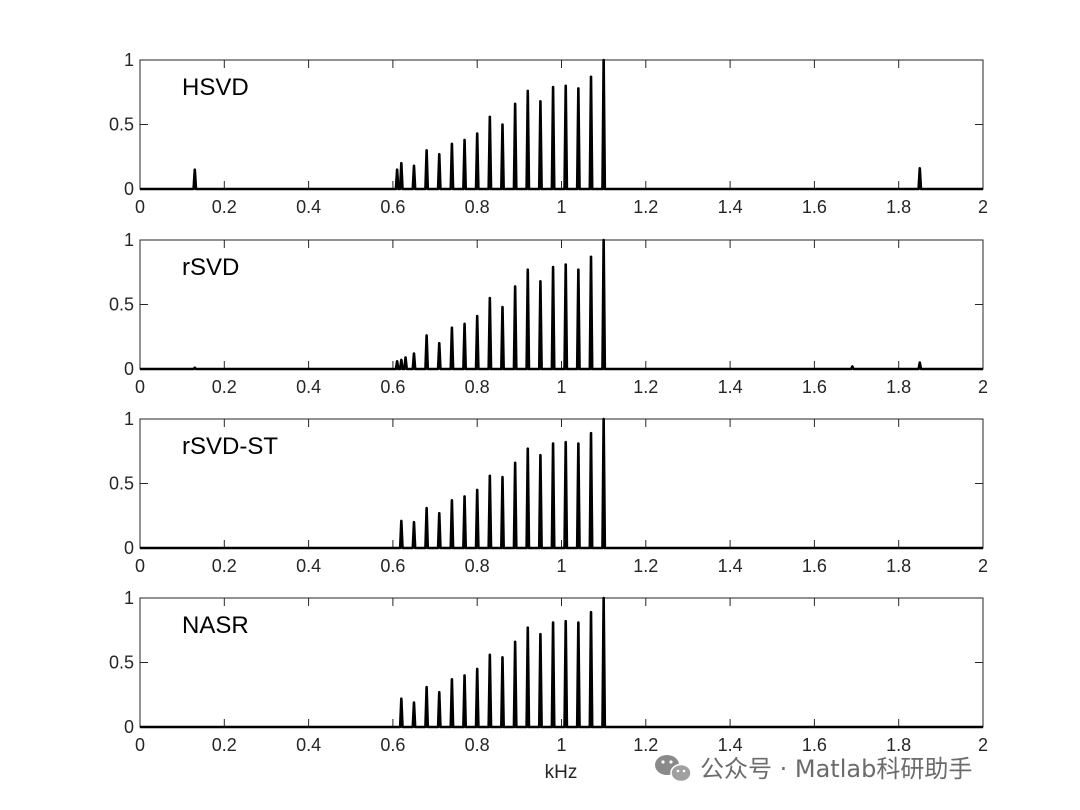  What do you see at coordinates (561, 772) in the screenshot?
I see `x-axis-label: kHz` at bounding box center [561, 772].